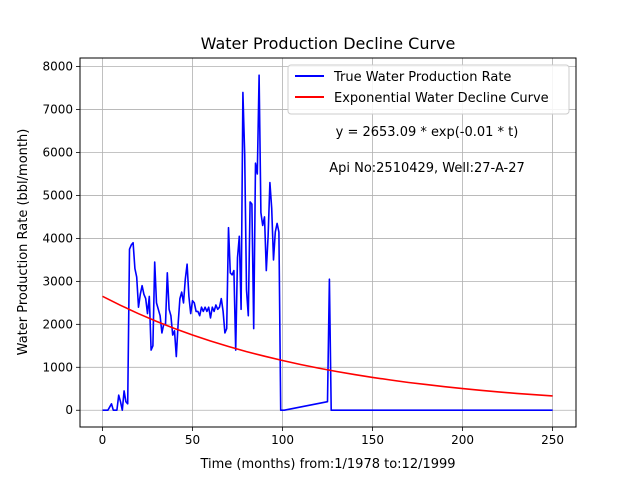 Image resolution: width=640 pixels, height=480 pixels. Describe the element at coordinates (328, 43) in the screenshot. I see `chart-title: Water Production Decline Curve` at that location.